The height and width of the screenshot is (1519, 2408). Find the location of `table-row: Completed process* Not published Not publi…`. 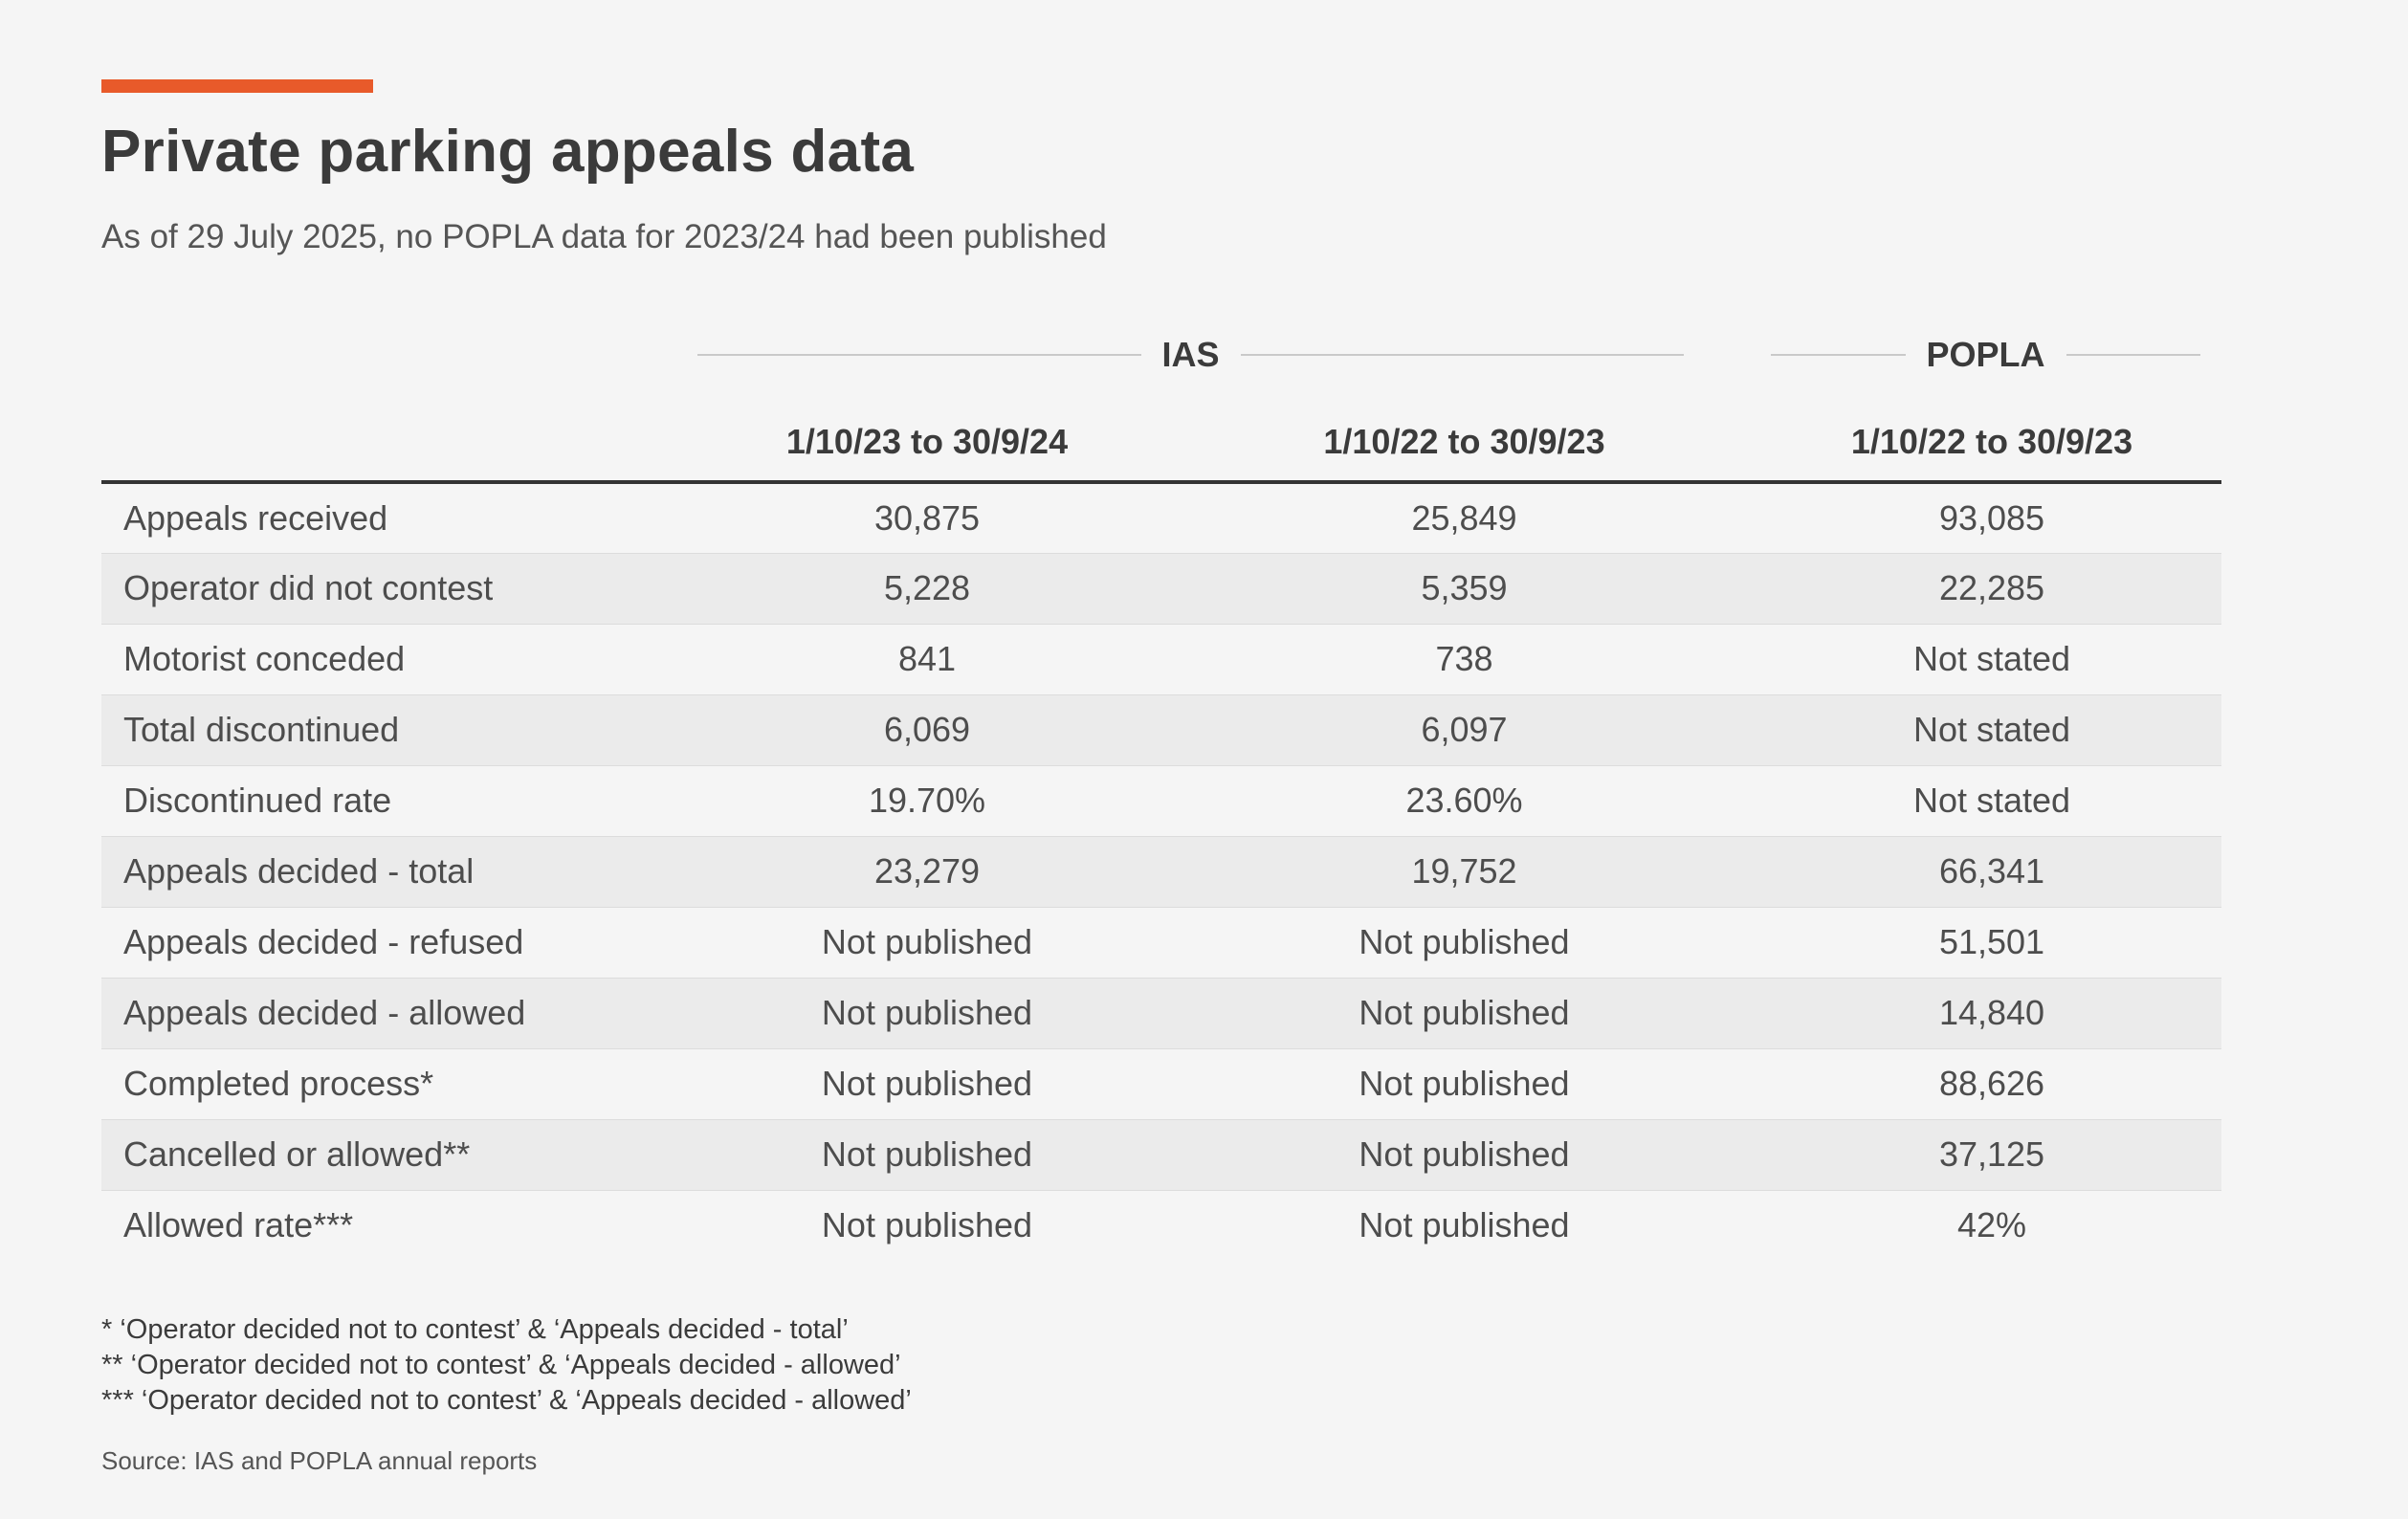

table-row: Completed process* Not published Not publi… is located at coordinates (1161, 1084).